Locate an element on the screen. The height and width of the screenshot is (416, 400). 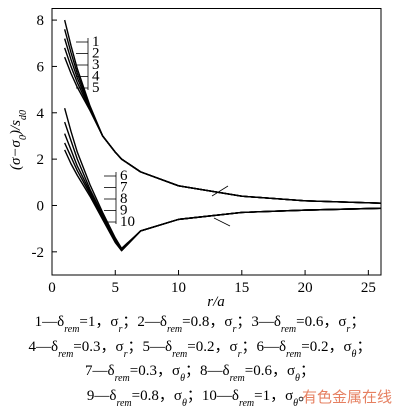
text-part: 7—δ is located at coordinates (100, 371).